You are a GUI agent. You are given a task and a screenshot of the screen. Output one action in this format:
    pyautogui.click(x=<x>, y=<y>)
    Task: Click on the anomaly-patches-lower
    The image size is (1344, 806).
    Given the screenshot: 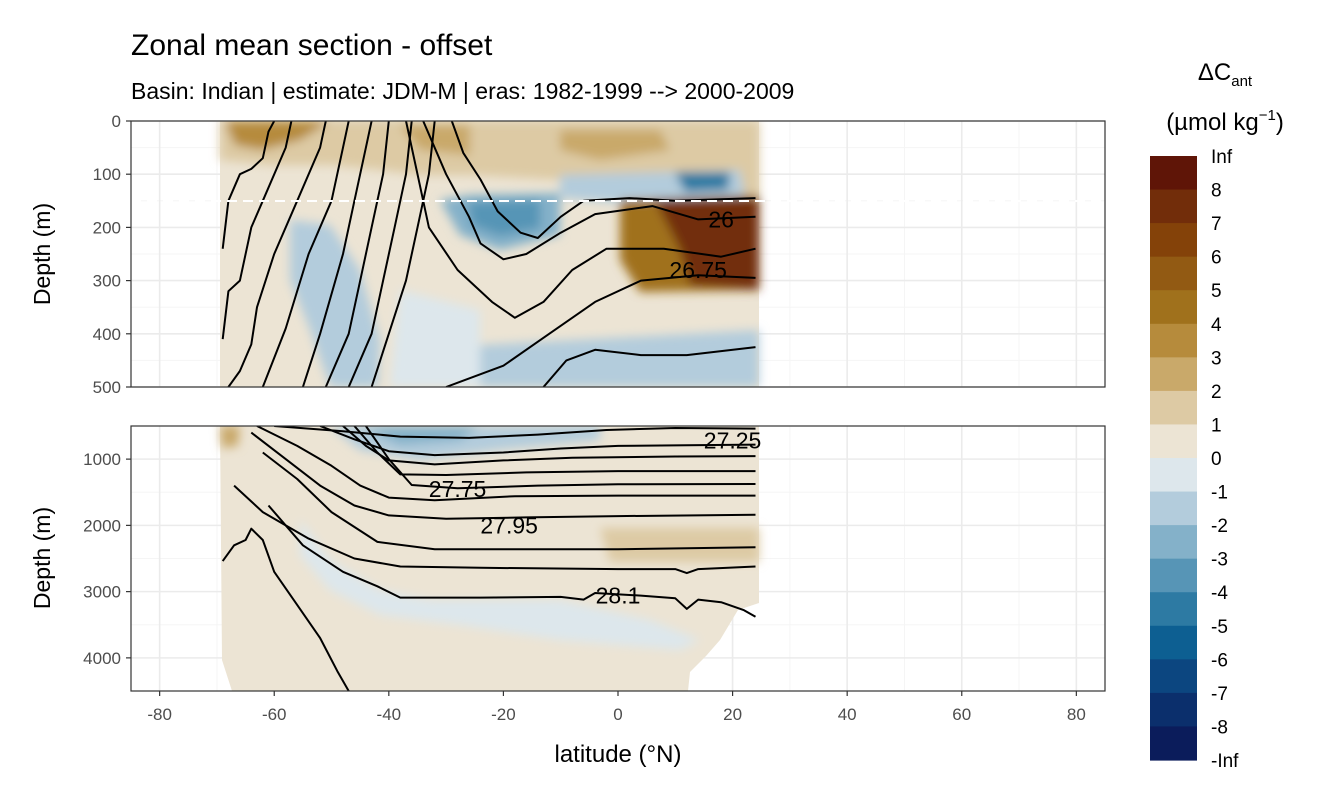 What is the action you would take?
    pyautogui.click(x=489, y=538)
    